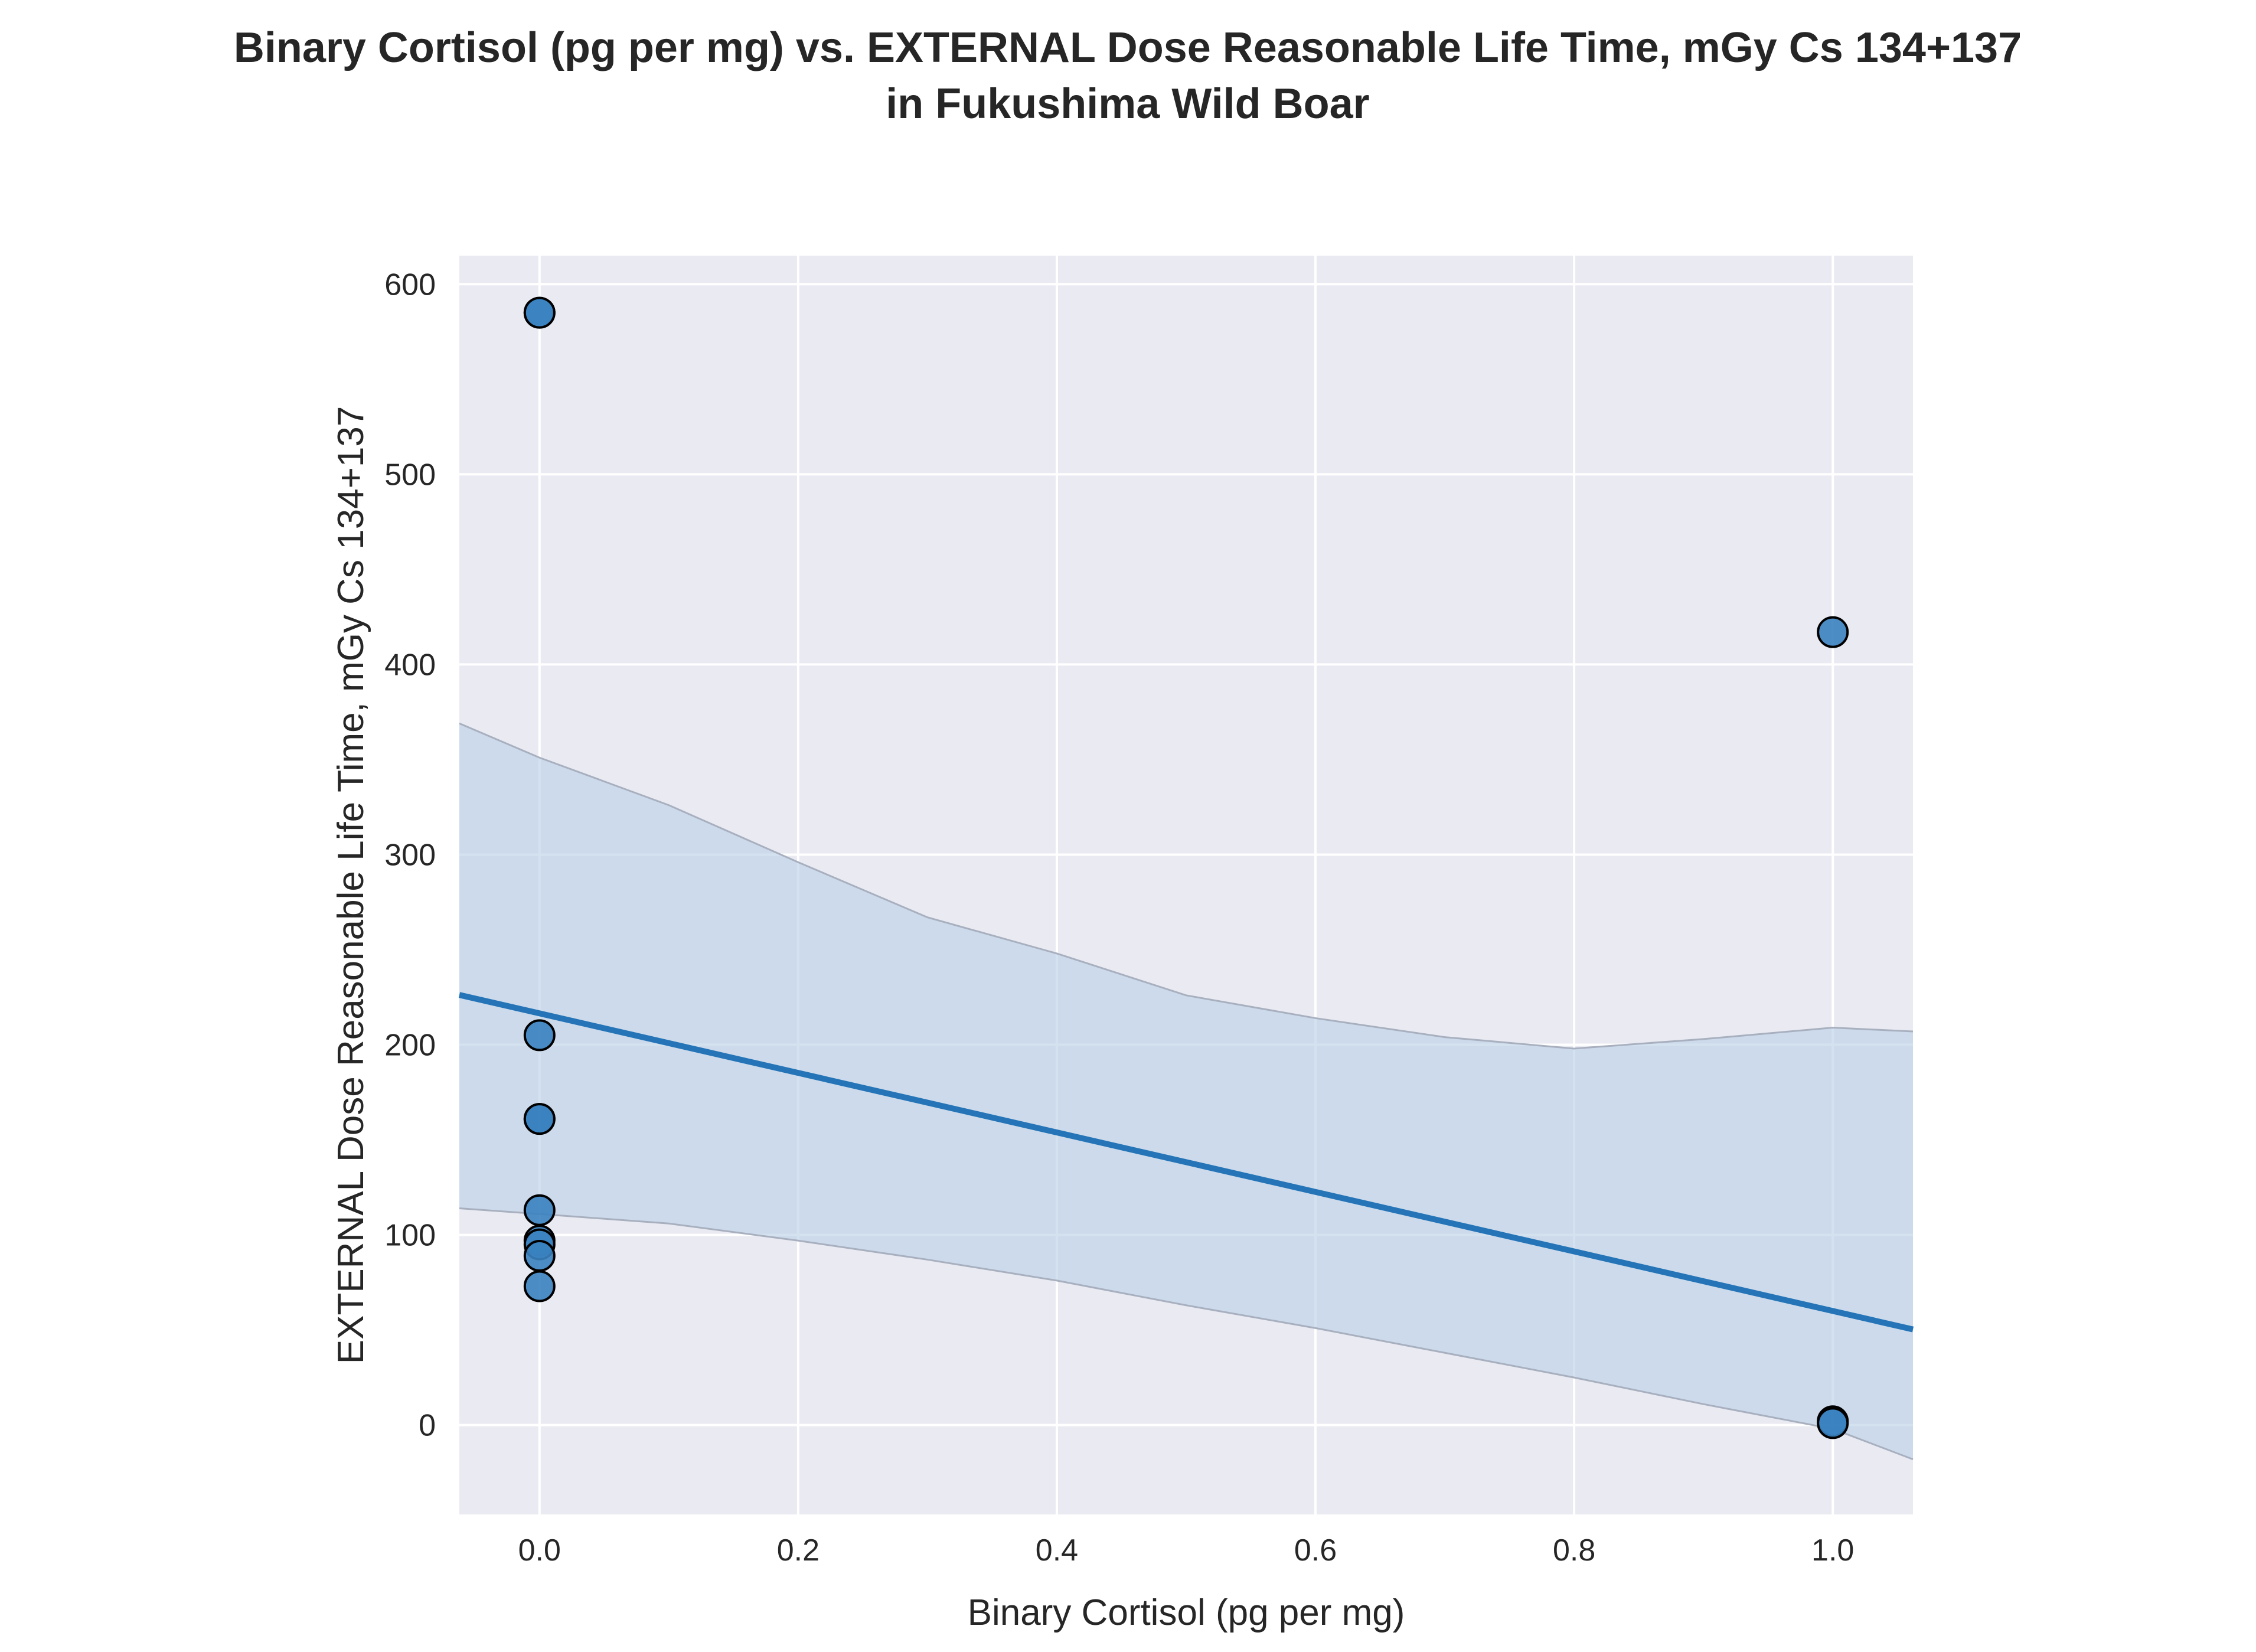  I want to click on x-tick-label: 0.4, so click(1057, 1551).